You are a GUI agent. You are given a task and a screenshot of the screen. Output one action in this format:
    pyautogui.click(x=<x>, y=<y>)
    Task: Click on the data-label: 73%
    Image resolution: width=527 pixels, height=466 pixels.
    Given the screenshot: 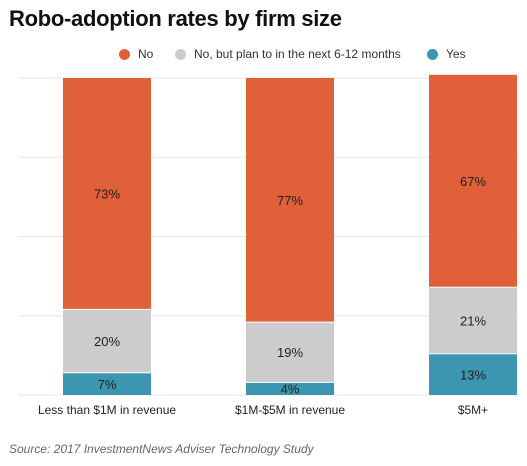 What is the action you would take?
    pyautogui.click(x=107, y=194)
    